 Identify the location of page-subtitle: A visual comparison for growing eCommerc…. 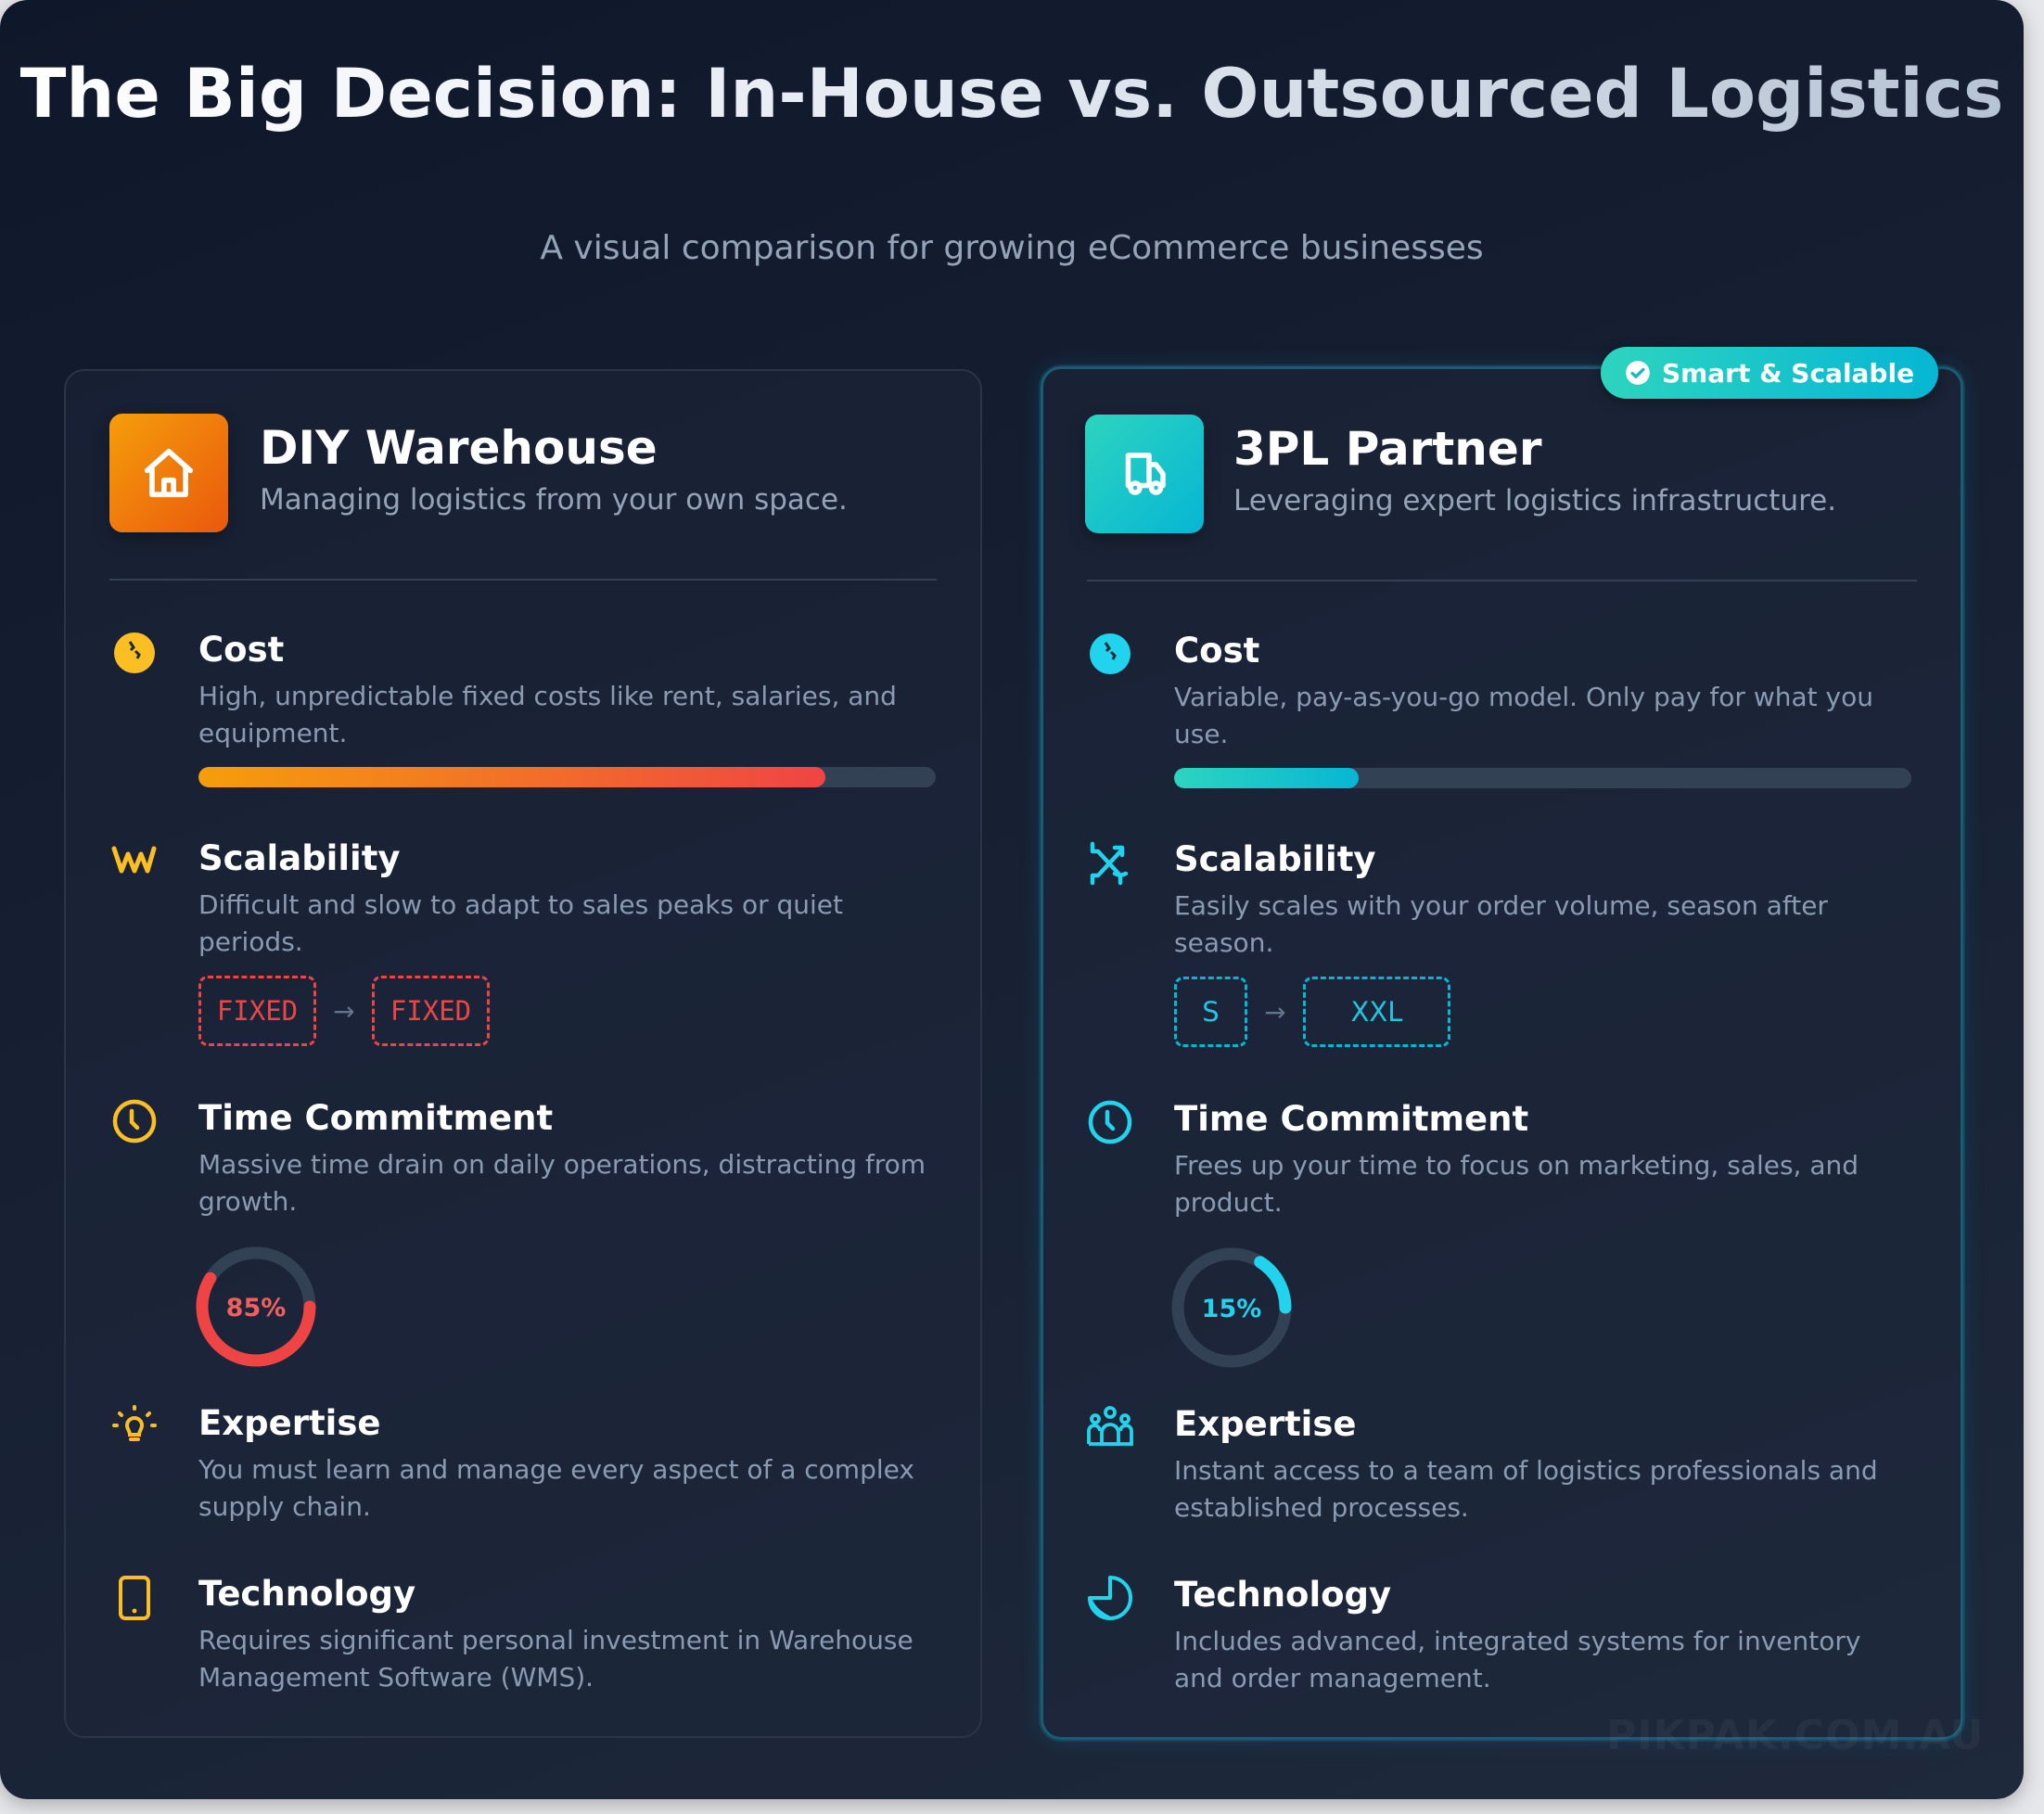
(1012, 248).